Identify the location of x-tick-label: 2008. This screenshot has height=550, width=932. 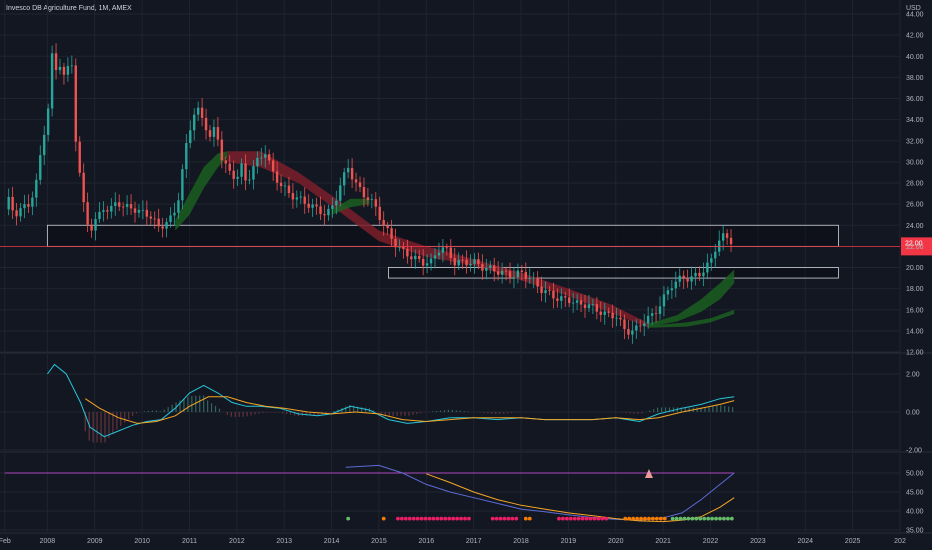
(48, 541).